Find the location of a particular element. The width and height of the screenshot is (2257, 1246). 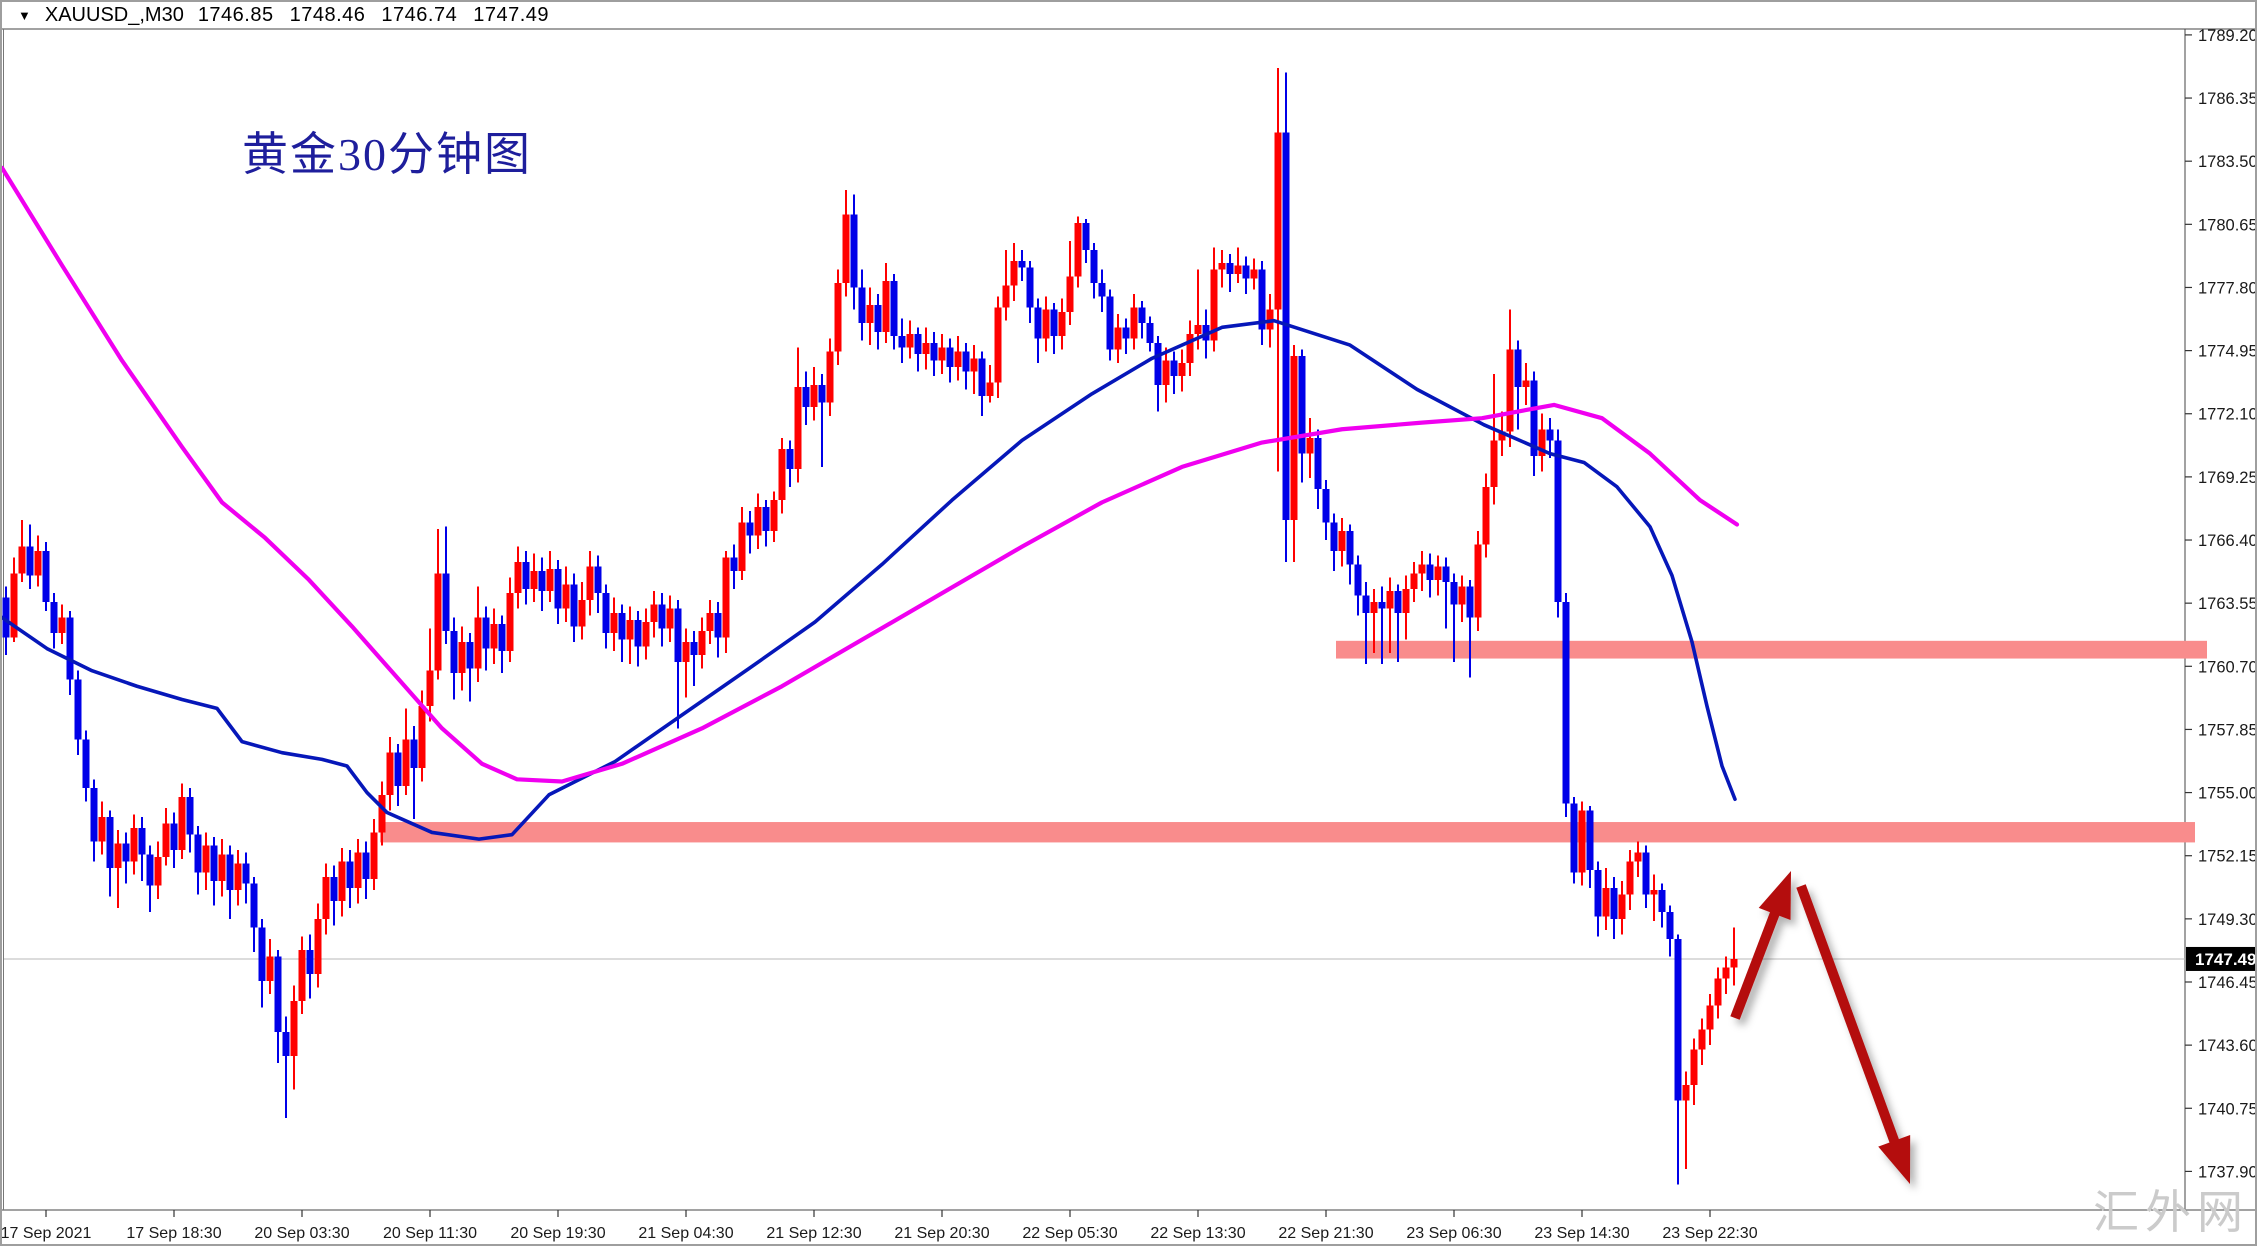

price-tick-label: 1749.30 is located at coordinates (2227, 920).